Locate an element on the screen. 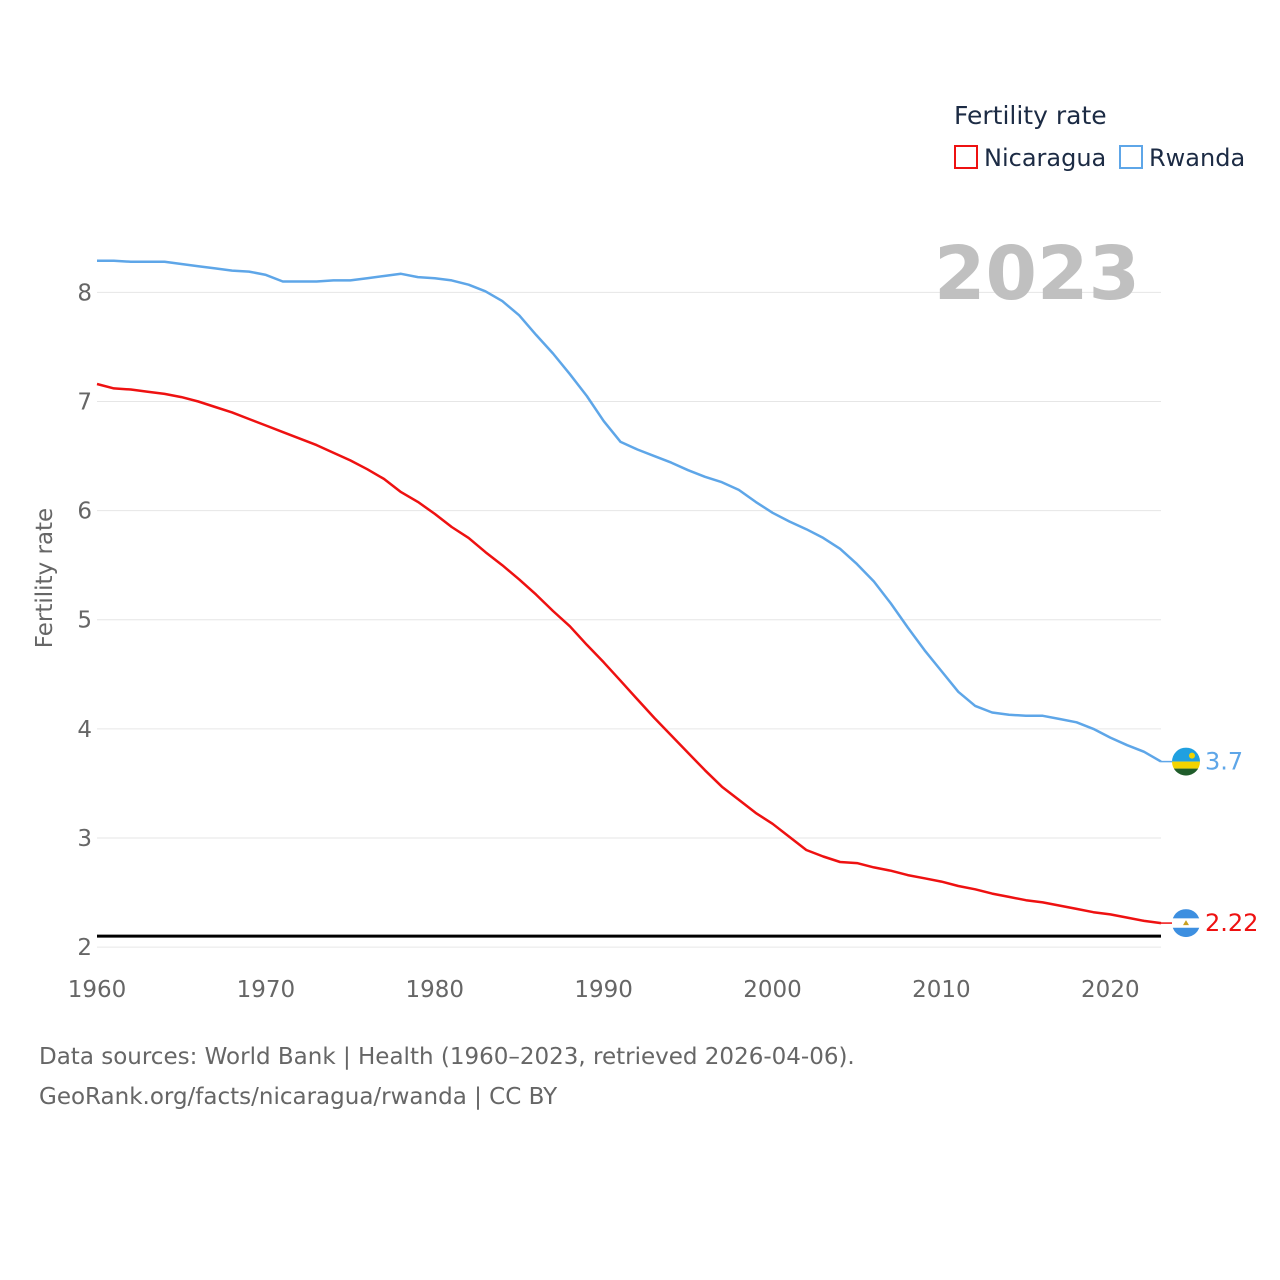  y-tick-label: 4 is located at coordinates (84, 730).